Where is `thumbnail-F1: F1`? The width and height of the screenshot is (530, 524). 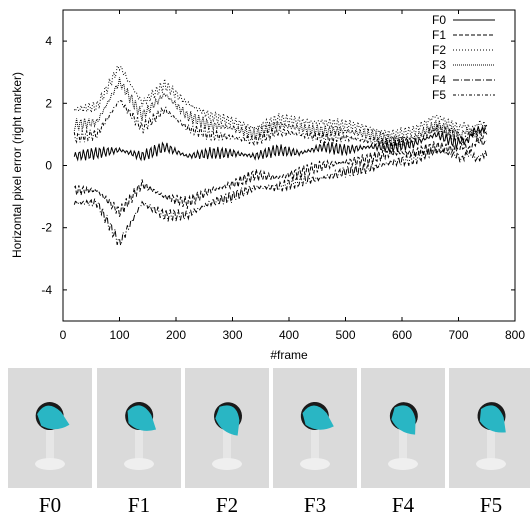
thumbnail-F1: F1 is located at coordinates (139, 443).